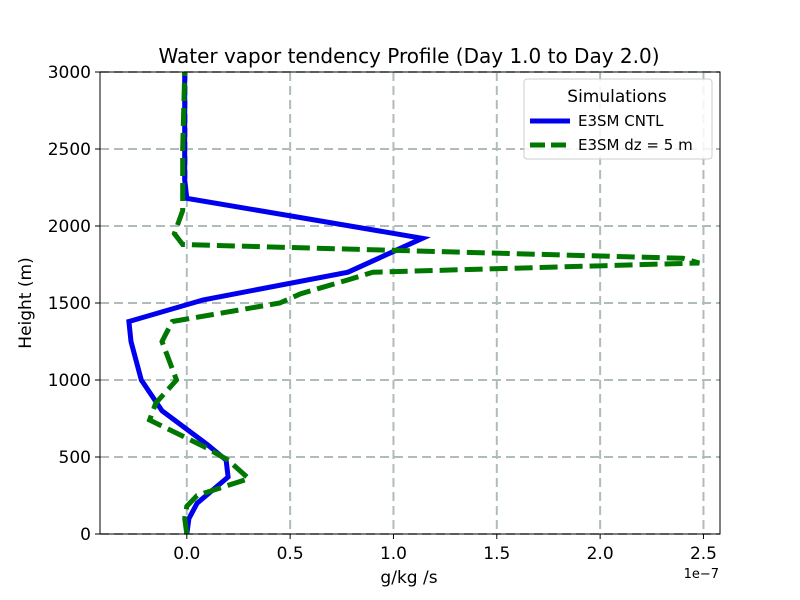  I want to click on y-tick-label: 1000, so click(69, 381).